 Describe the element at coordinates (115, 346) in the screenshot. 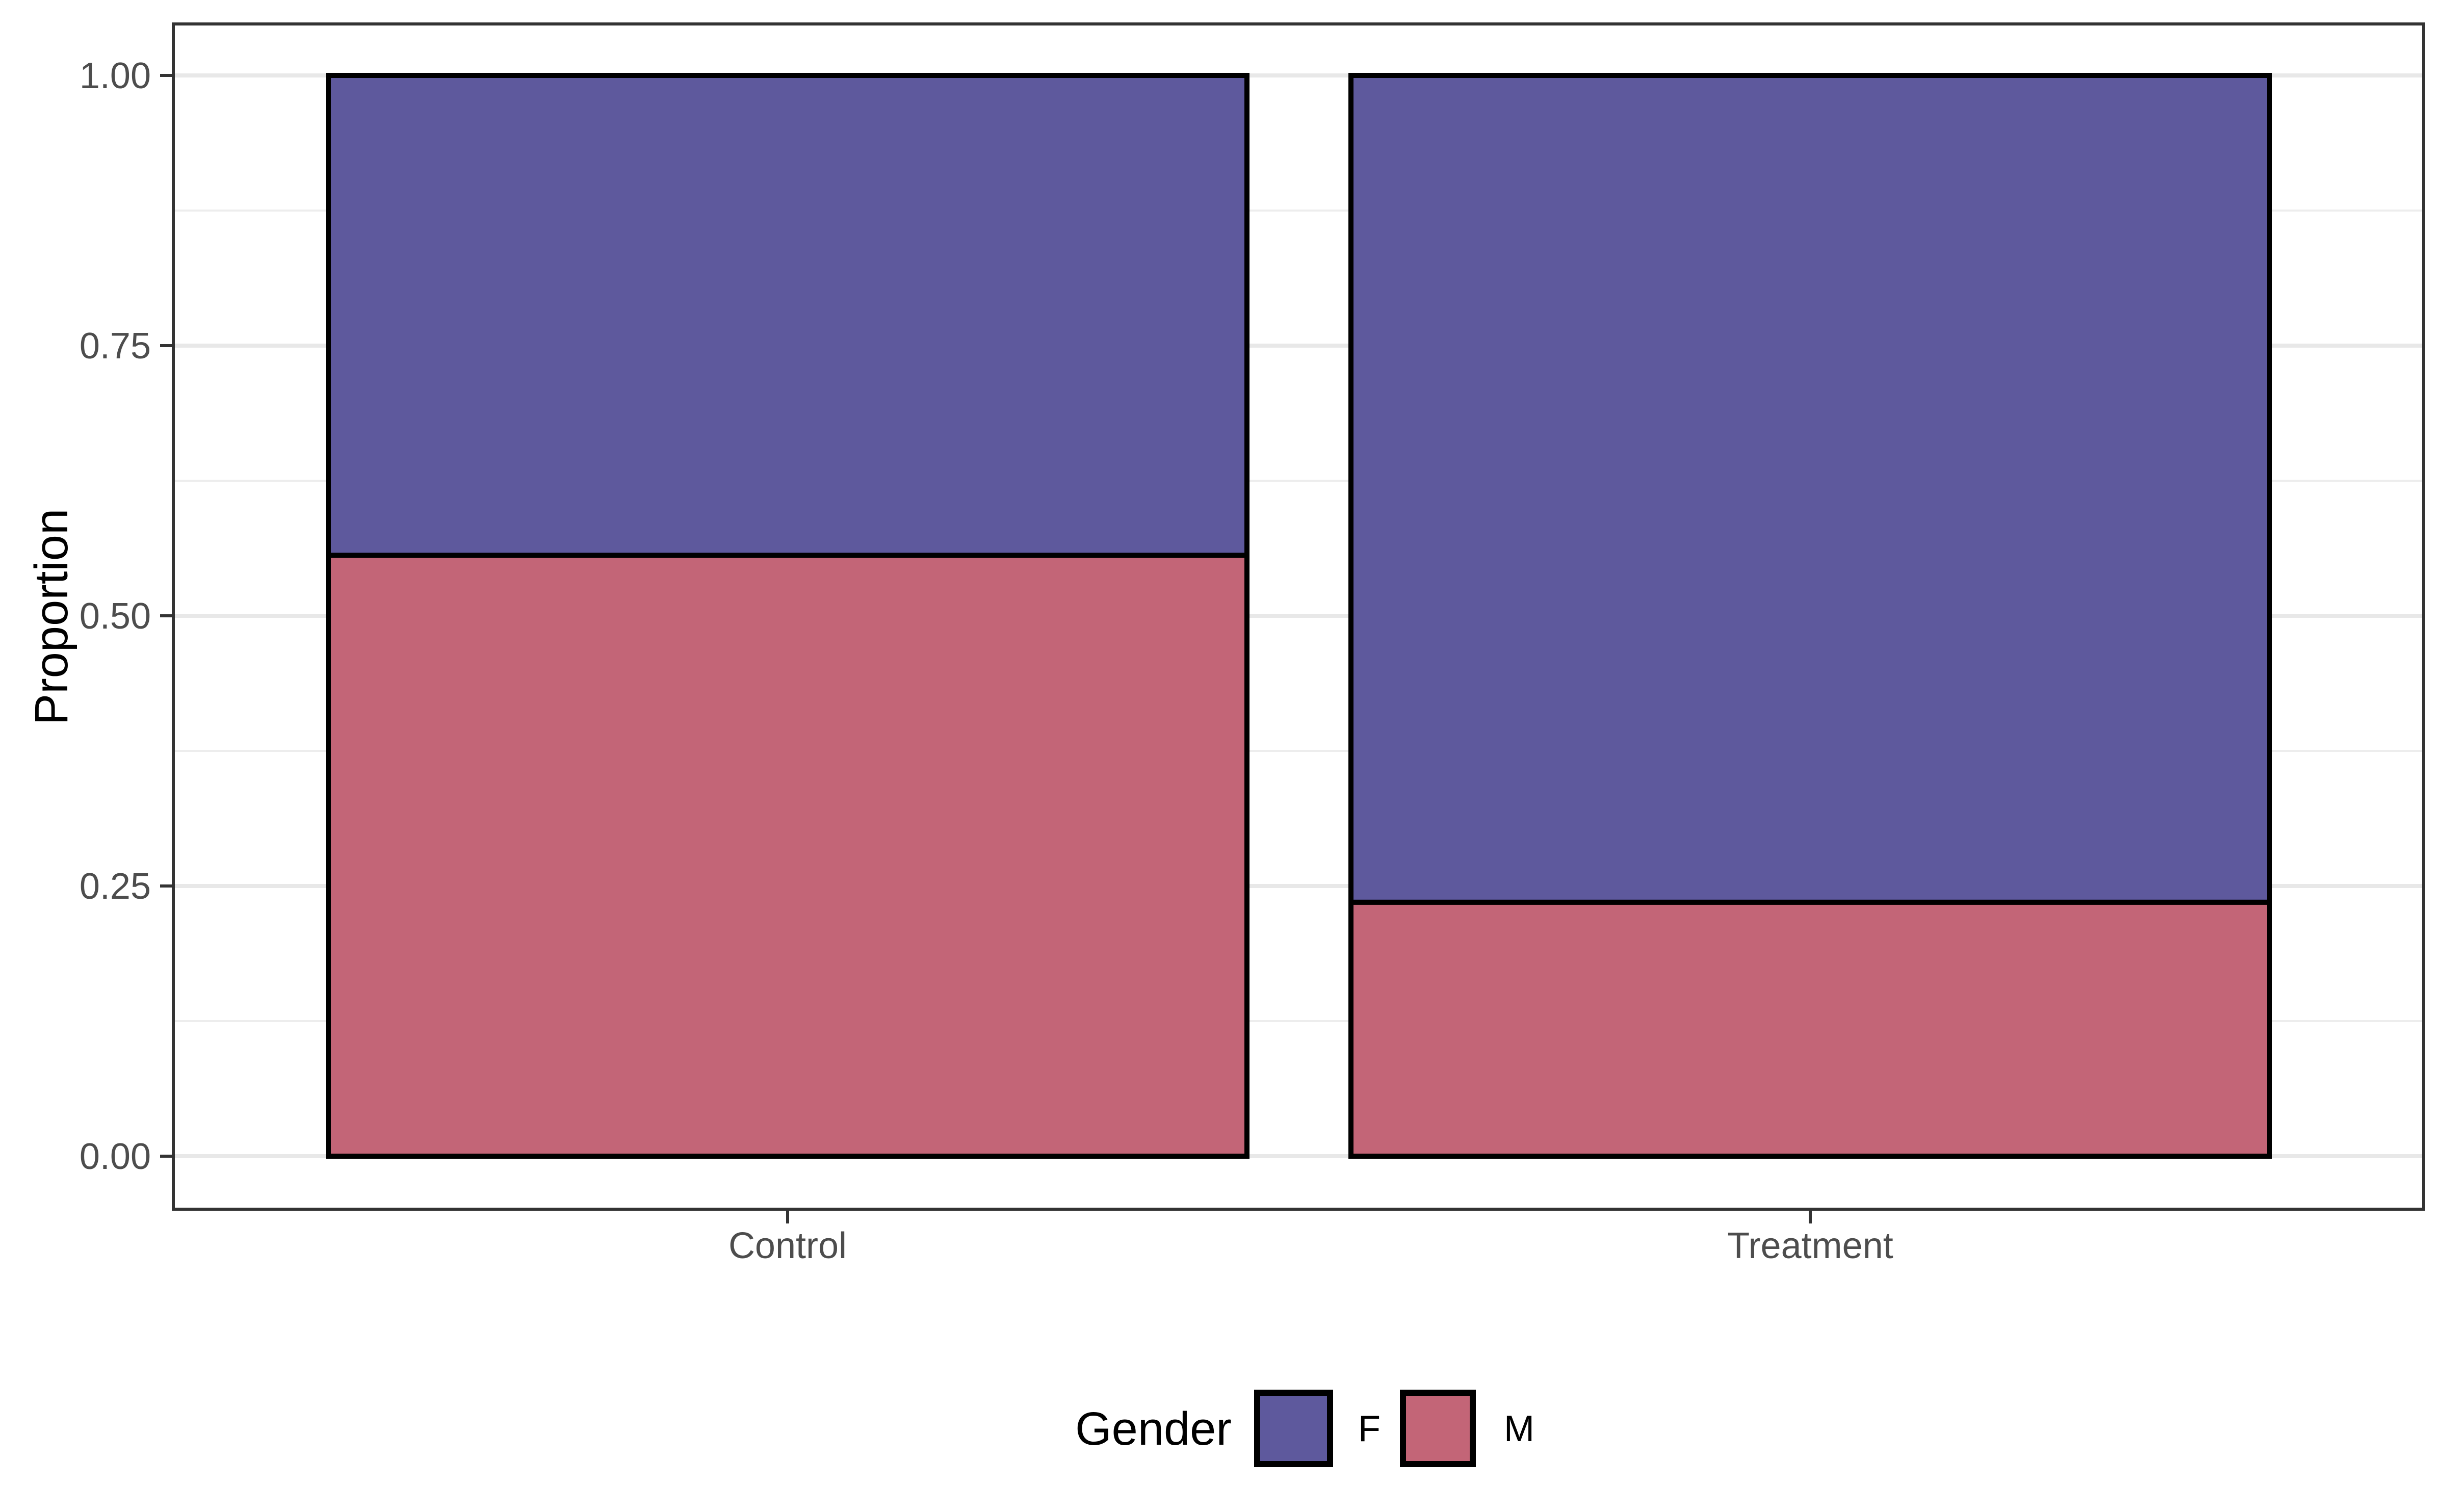

I see `y-tick-label: 0.75` at that location.